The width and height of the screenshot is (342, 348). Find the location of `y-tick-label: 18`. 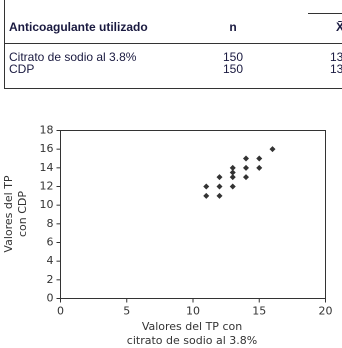

y-tick-label: 18 is located at coordinates (47, 130).